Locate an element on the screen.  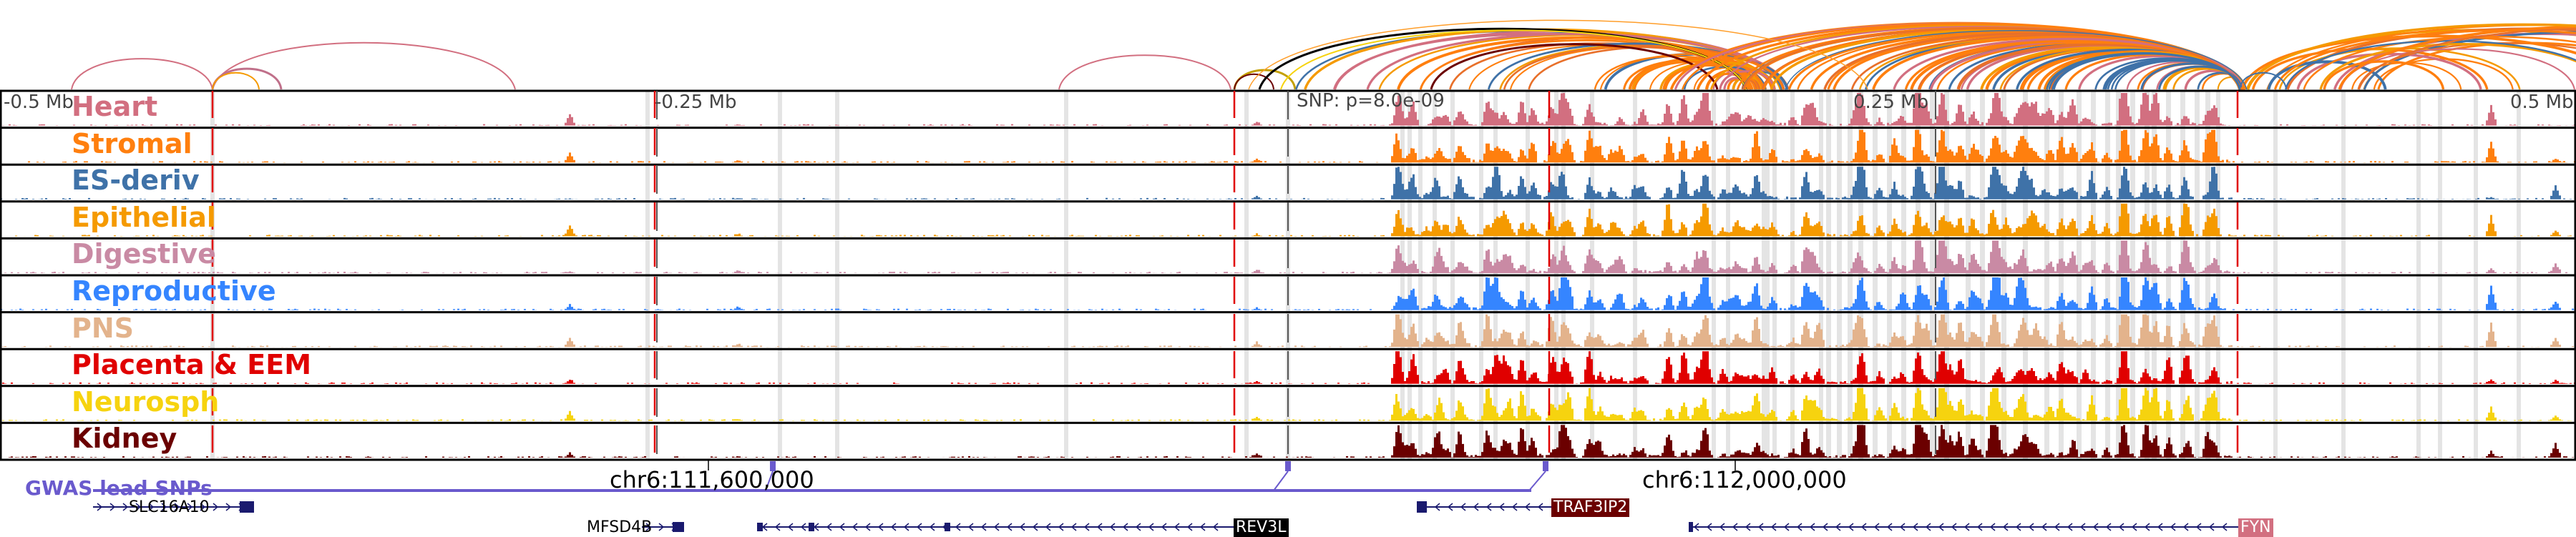
gene-traf3ip2: TRAF3IP2 is located at coordinates (1590, 507).